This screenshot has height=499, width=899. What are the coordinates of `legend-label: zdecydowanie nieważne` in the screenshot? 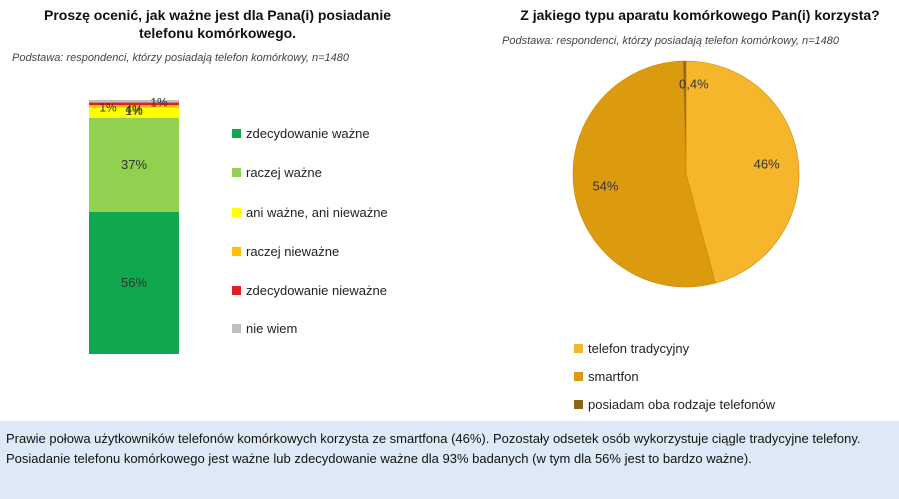 It's located at (316, 290).